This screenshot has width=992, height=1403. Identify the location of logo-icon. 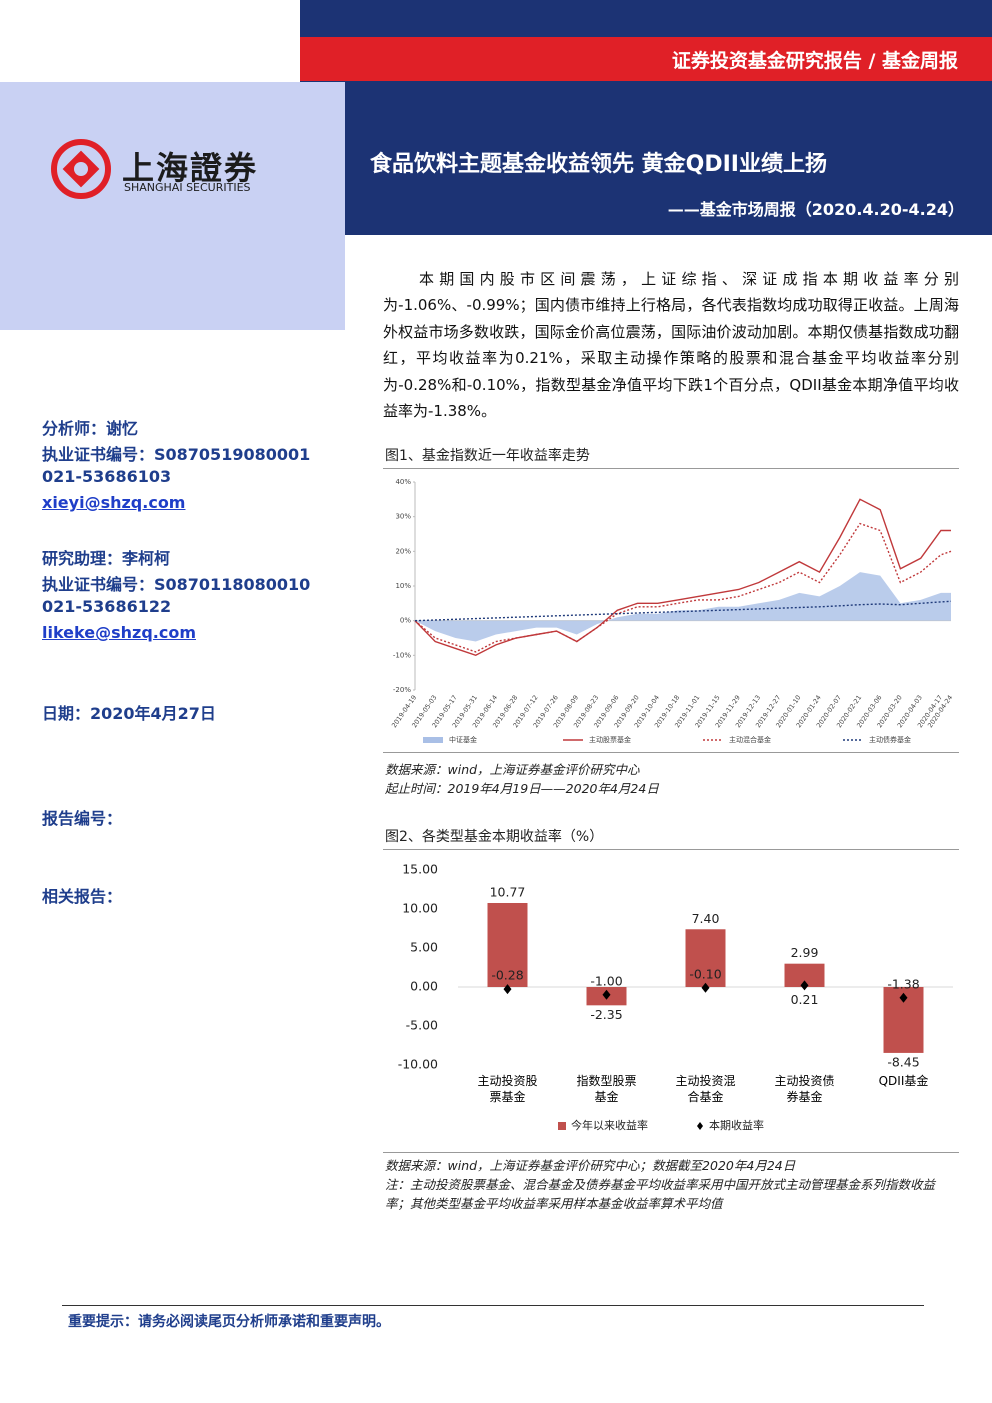
(81, 169).